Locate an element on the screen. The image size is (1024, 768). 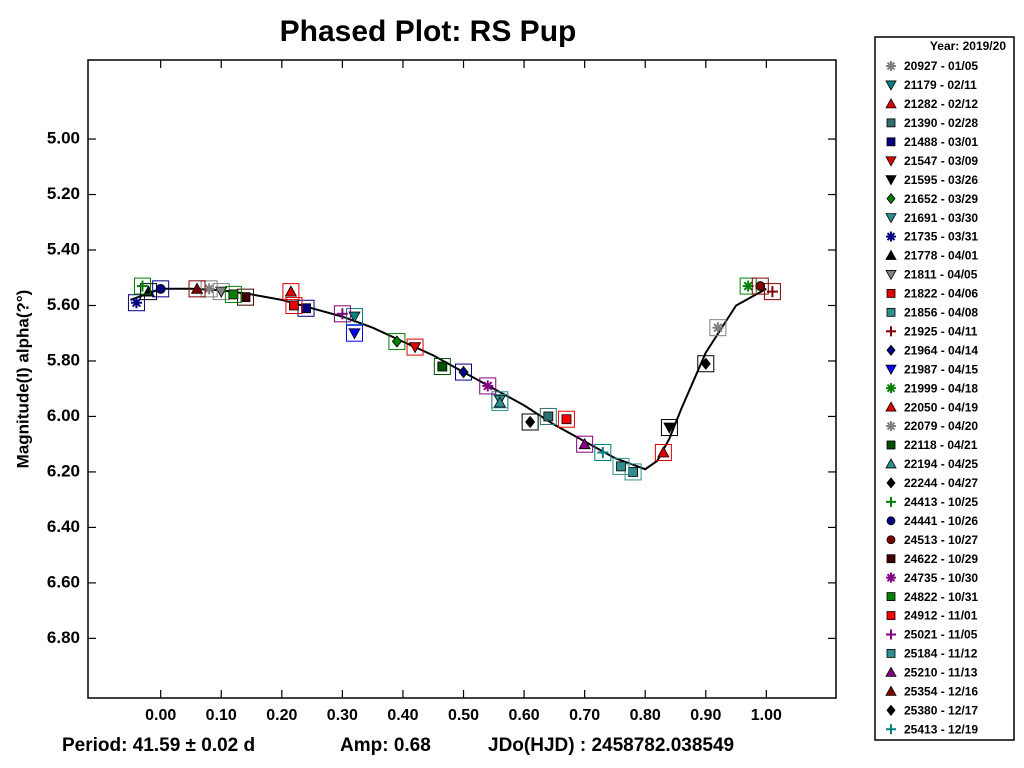
x-tick-label: 0.00 is located at coordinates (160, 715).